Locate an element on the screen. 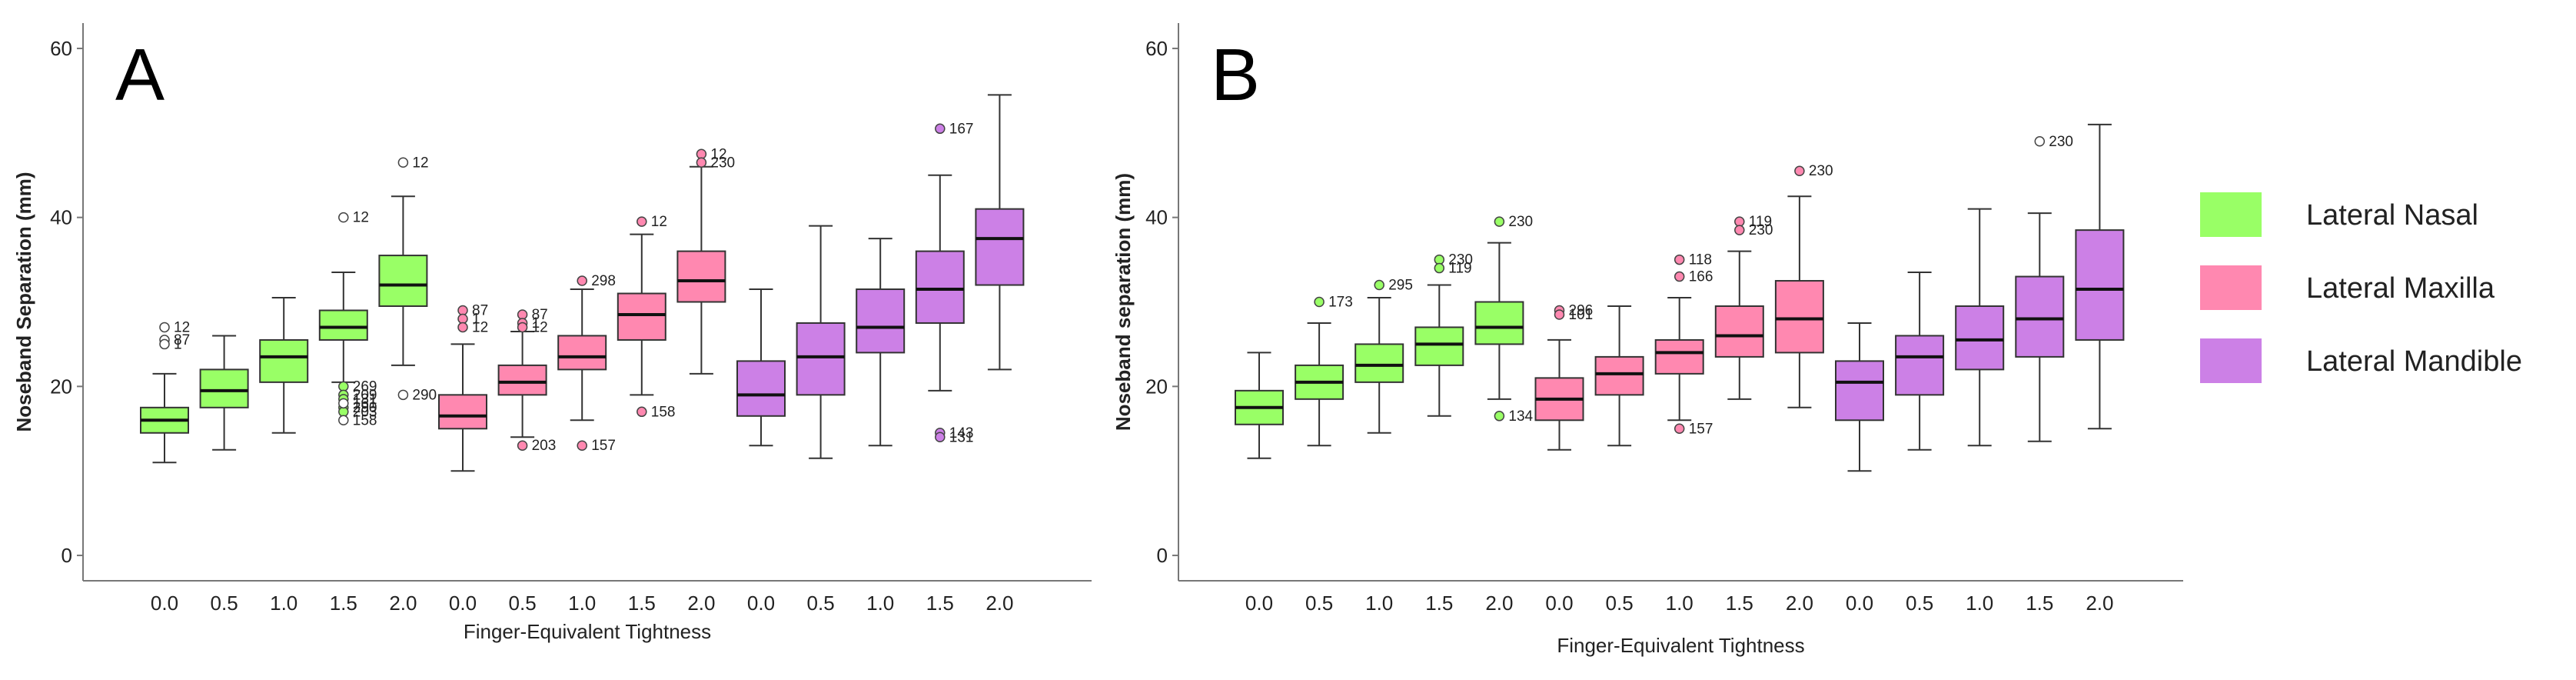  legend-label: Lateral Nasal is located at coordinates (2392, 216).